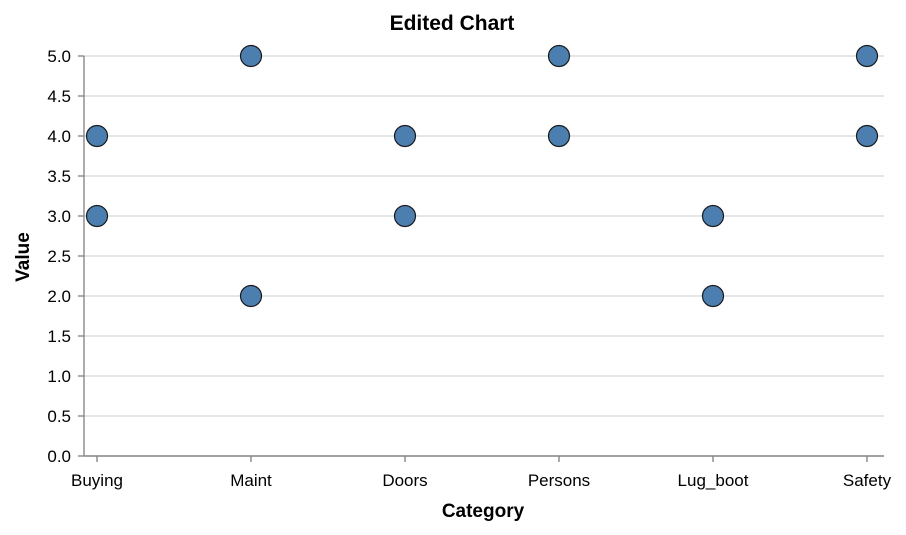  Describe the element at coordinates (59, 296) in the screenshot. I see `y-tick-label: 2.0` at that location.